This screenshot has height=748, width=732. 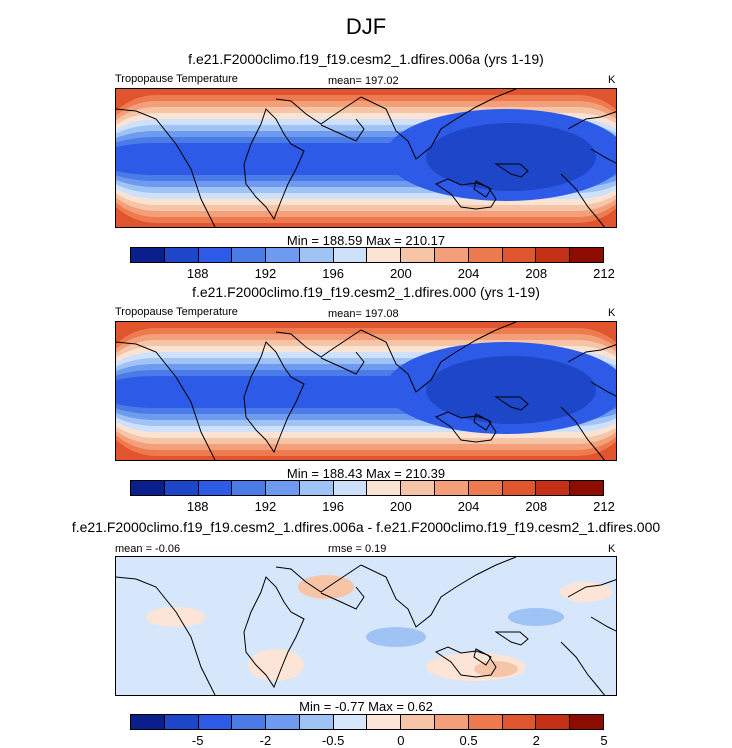 What do you see at coordinates (333, 740) in the screenshot?
I see `colorbar-tick-label: -0.5` at bounding box center [333, 740].